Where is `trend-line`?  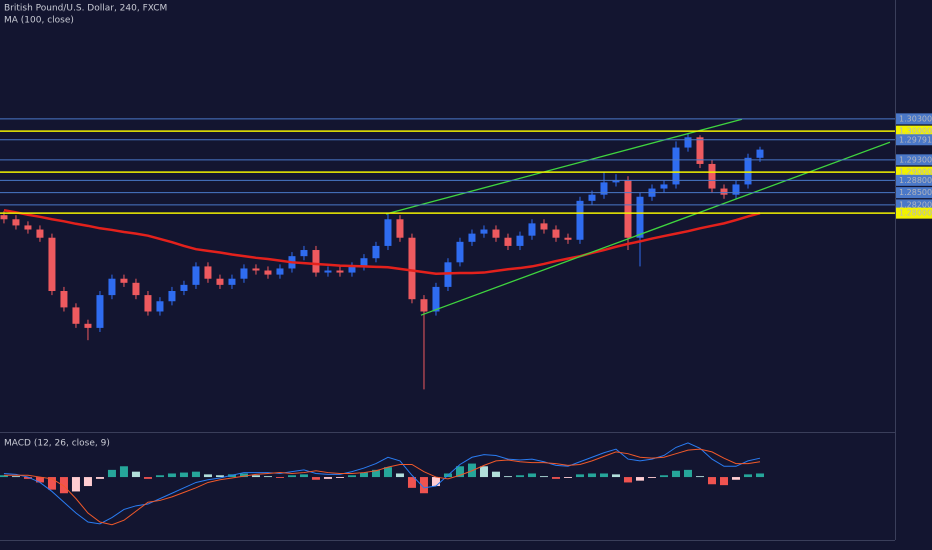 trend-line is located at coordinates (564, 166).